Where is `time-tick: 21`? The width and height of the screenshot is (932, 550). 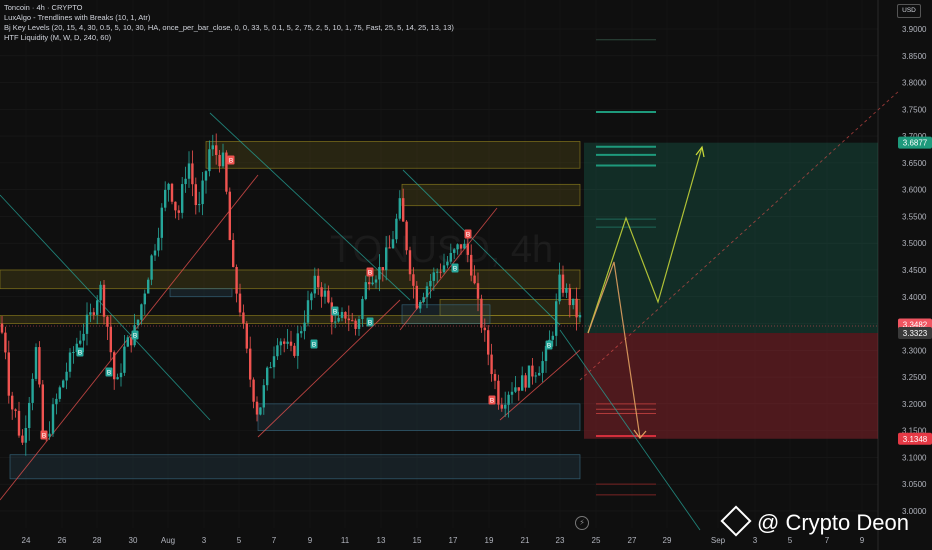
time-tick: 21 is located at coordinates (525, 540).